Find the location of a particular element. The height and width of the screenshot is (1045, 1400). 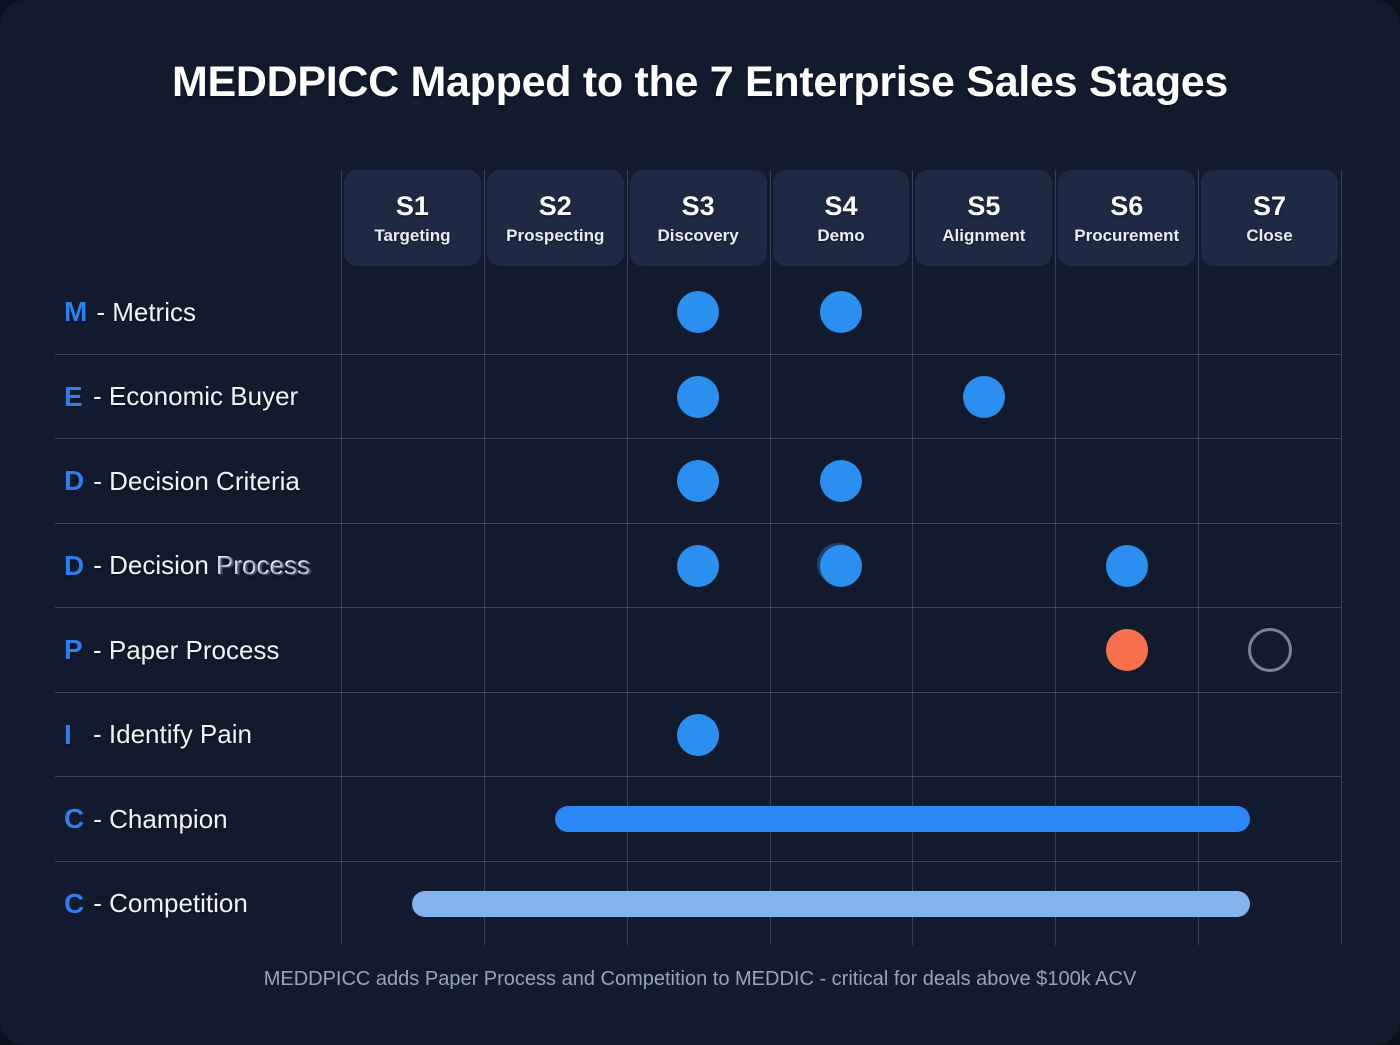

matrix-row: M - Metrics is located at coordinates (698, 312).